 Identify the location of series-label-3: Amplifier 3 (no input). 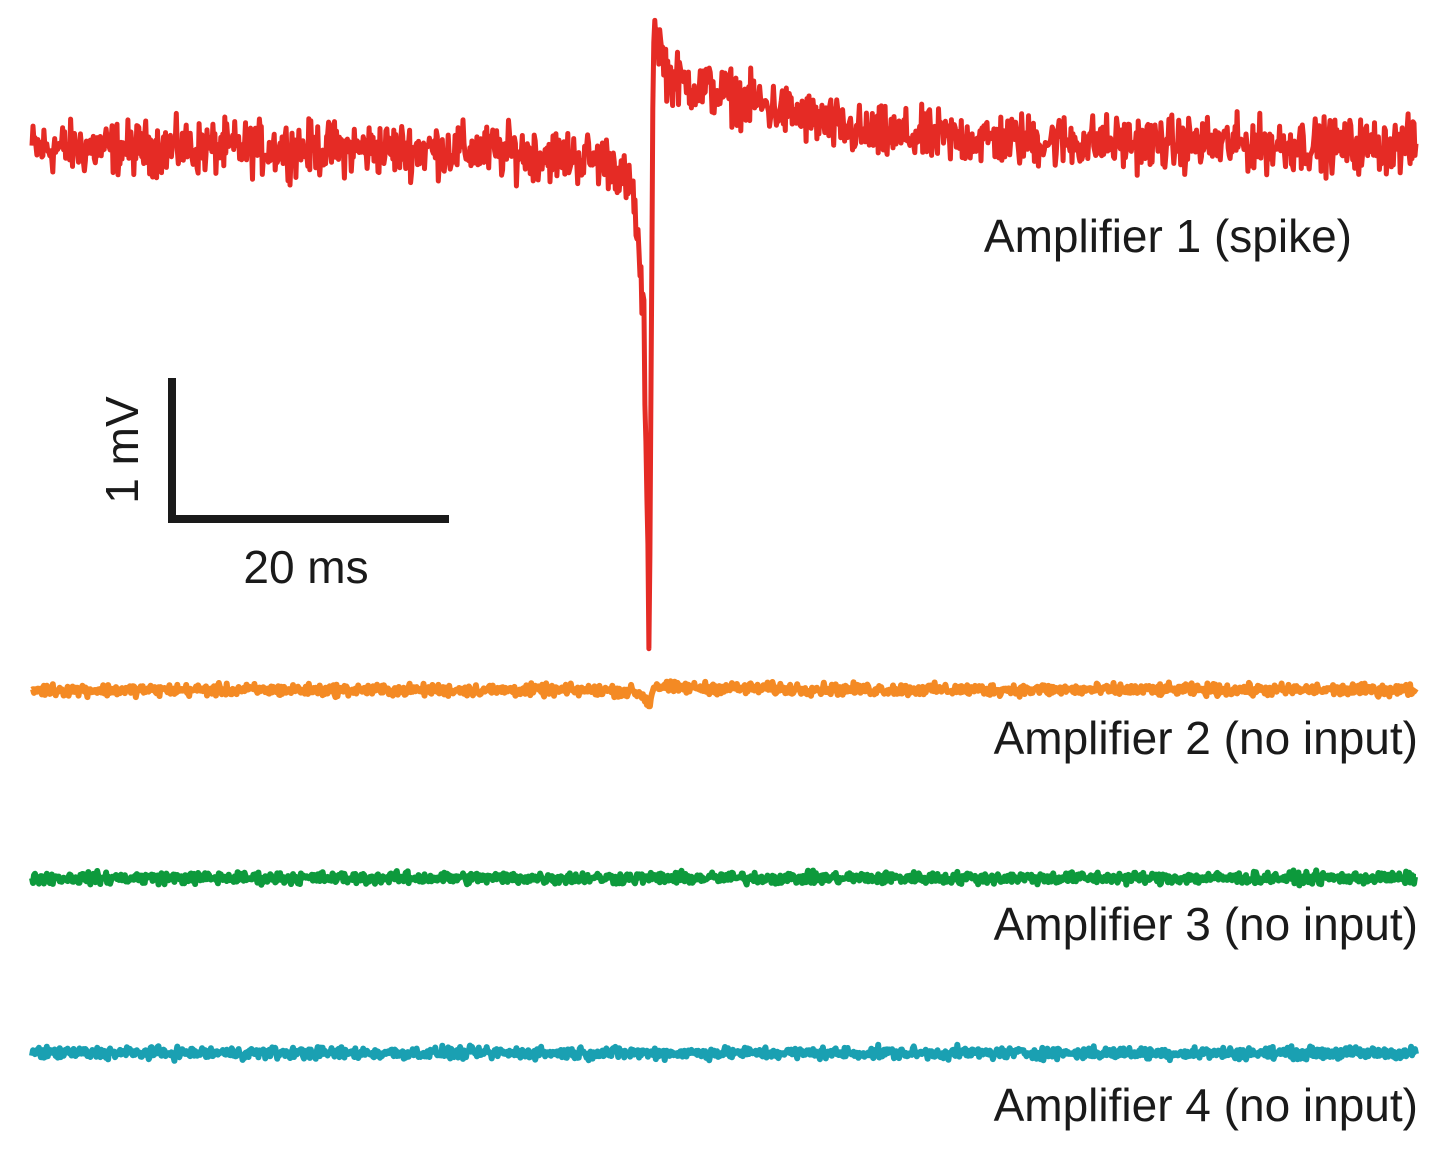
(1206, 924).